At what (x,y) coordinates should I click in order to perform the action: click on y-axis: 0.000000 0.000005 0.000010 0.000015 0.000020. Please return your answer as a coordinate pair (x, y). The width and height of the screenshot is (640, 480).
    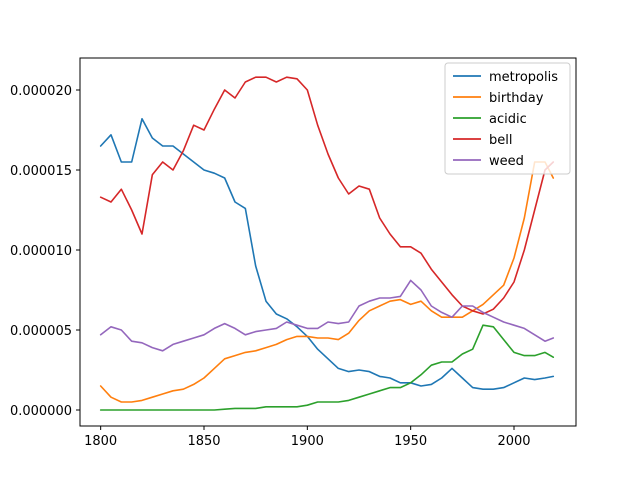
    Looking at the image, I should click on (45, 251).